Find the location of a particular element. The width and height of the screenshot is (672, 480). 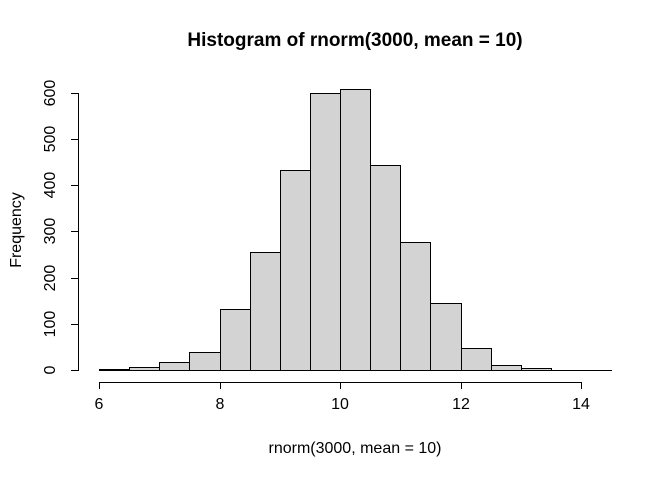

y-tick-label: 600 is located at coordinates (50, 93).